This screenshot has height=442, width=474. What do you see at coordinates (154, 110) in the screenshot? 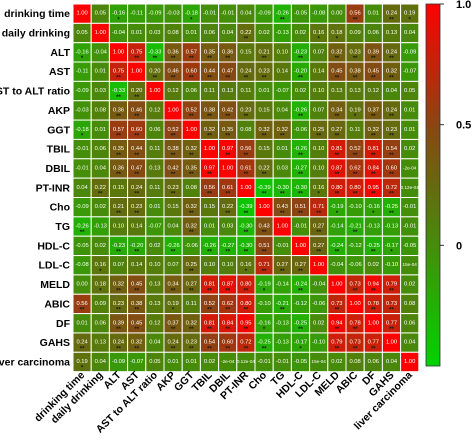
I see `cell-value: 0.12` at bounding box center [154, 110].